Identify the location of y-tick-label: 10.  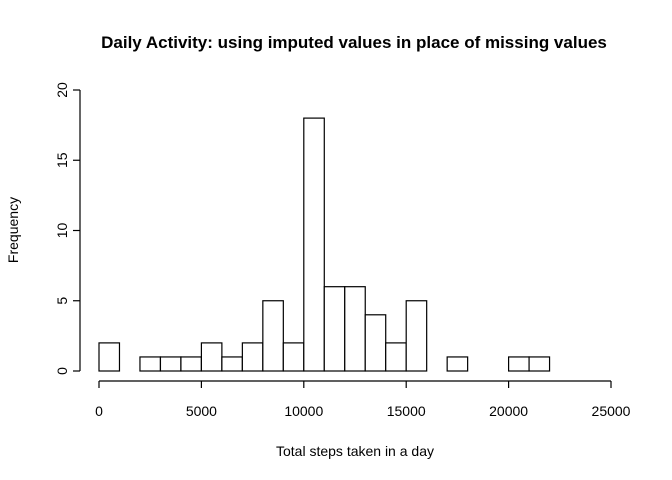
(62, 231).